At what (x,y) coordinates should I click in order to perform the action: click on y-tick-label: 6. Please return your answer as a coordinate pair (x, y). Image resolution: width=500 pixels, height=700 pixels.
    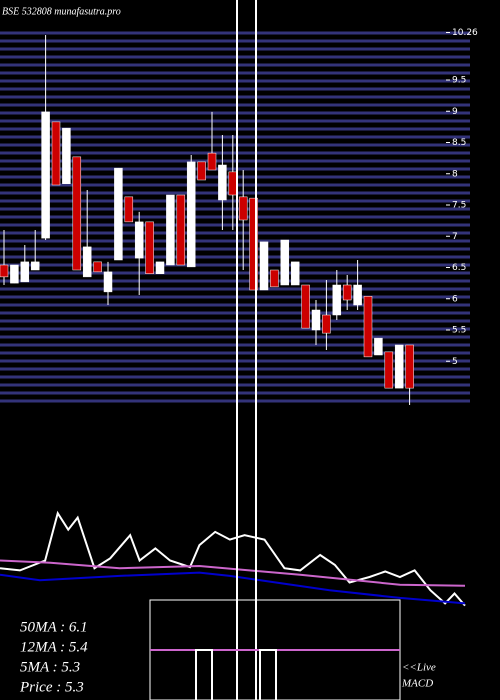
    Looking at the image, I should click on (455, 299).